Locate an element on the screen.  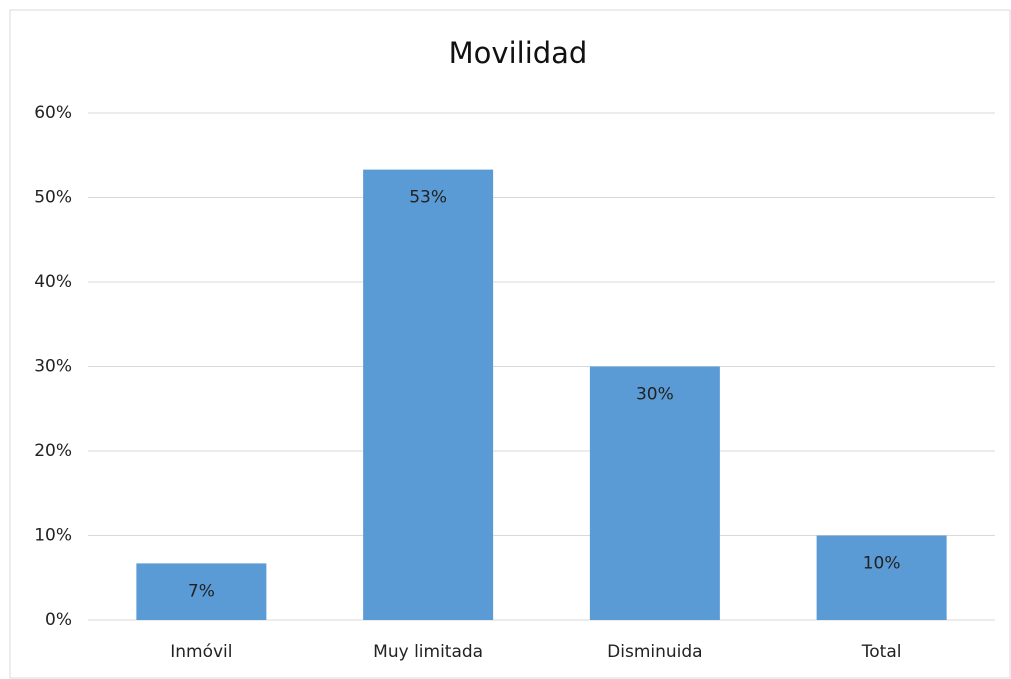
data-label: 53% is located at coordinates (428, 198).